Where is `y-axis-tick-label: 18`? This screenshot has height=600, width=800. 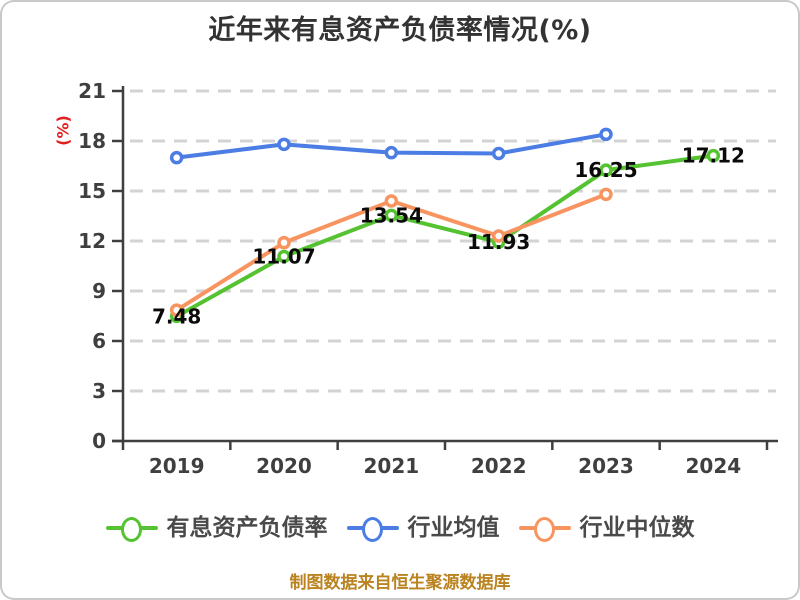 y-axis-tick-label: 18 is located at coordinates (92, 141).